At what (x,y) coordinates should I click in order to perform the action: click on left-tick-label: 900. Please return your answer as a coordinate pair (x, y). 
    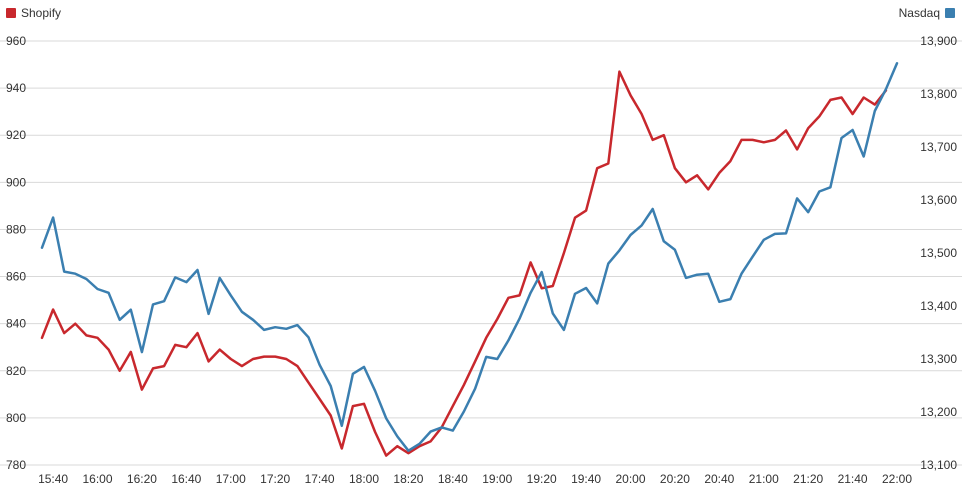
    Looking at the image, I should click on (16, 182).